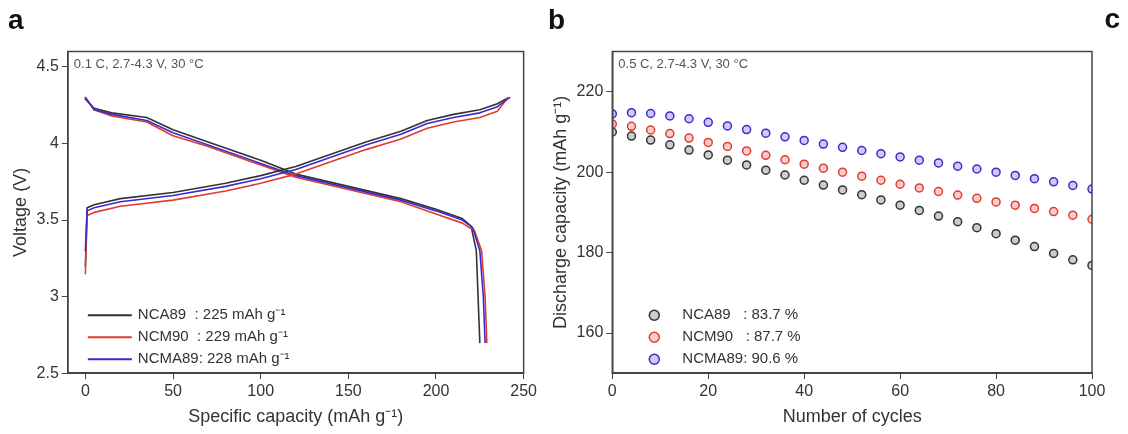  I want to click on text: c, so click(1112, 18).